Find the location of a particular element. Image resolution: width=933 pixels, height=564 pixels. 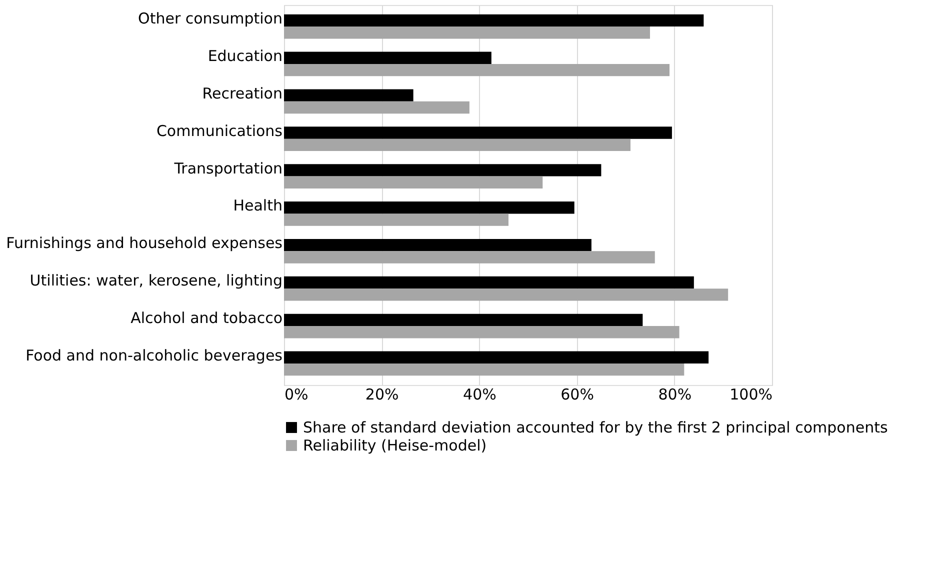

legend-label: Reliability (Heise-model) is located at coordinates (395, 445).